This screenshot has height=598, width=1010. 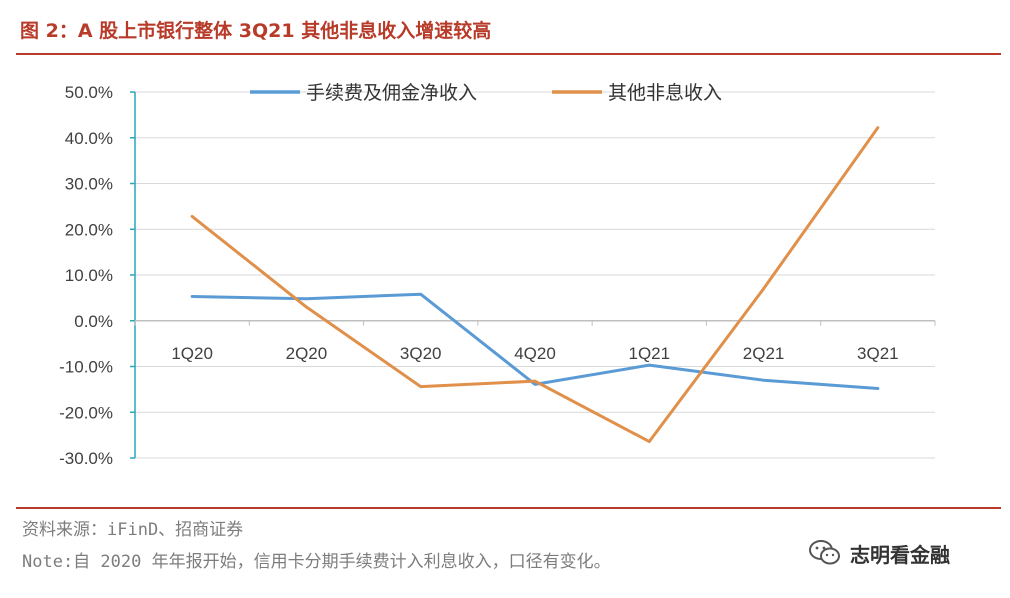 I want to click on y-tick-label: 50.0%, so click(x=89, y=92).